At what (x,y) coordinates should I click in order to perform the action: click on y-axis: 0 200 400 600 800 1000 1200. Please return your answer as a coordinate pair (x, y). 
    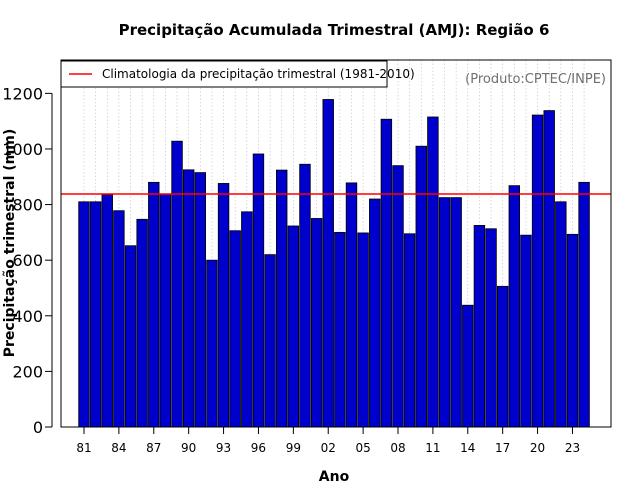
    Looking at the image, I should click on (27, 260).